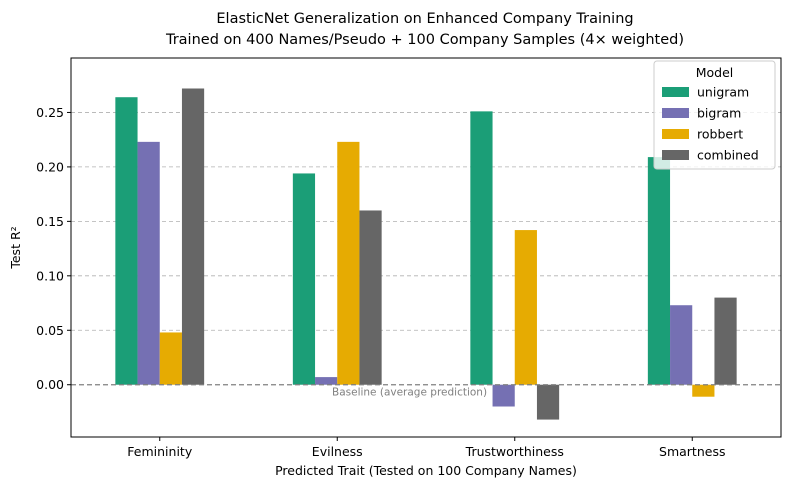 The height and width of the screenshot is (489, 790). Describe the element at coordinates (50, 384) in the screenshot. I see `y-tick-label: 0.00` at that location.